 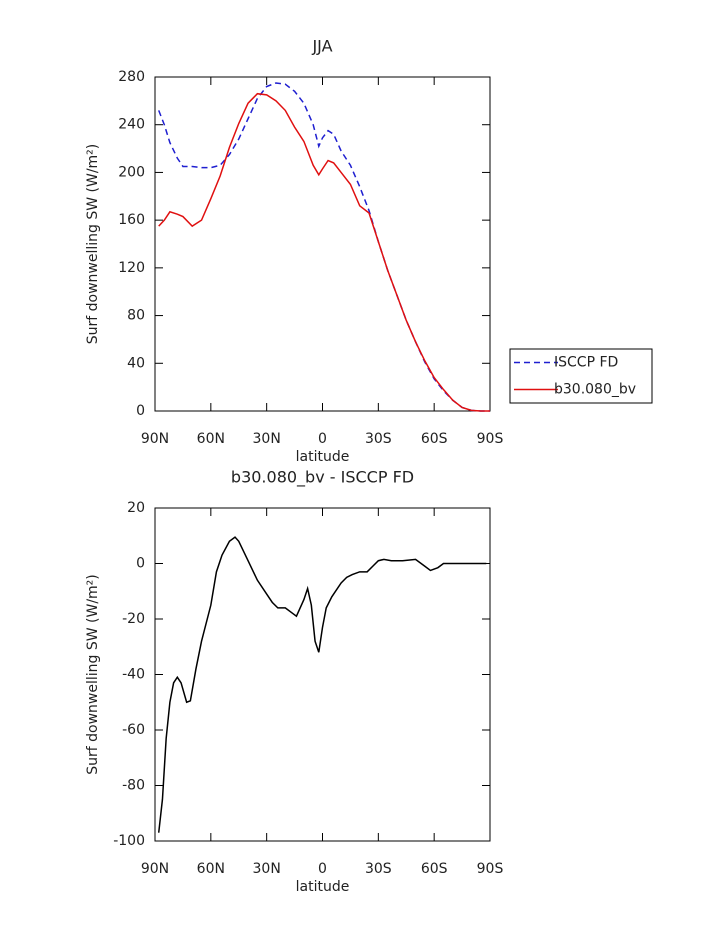 I want to click on y-tick-label: -40, so click(x=133, y=675).